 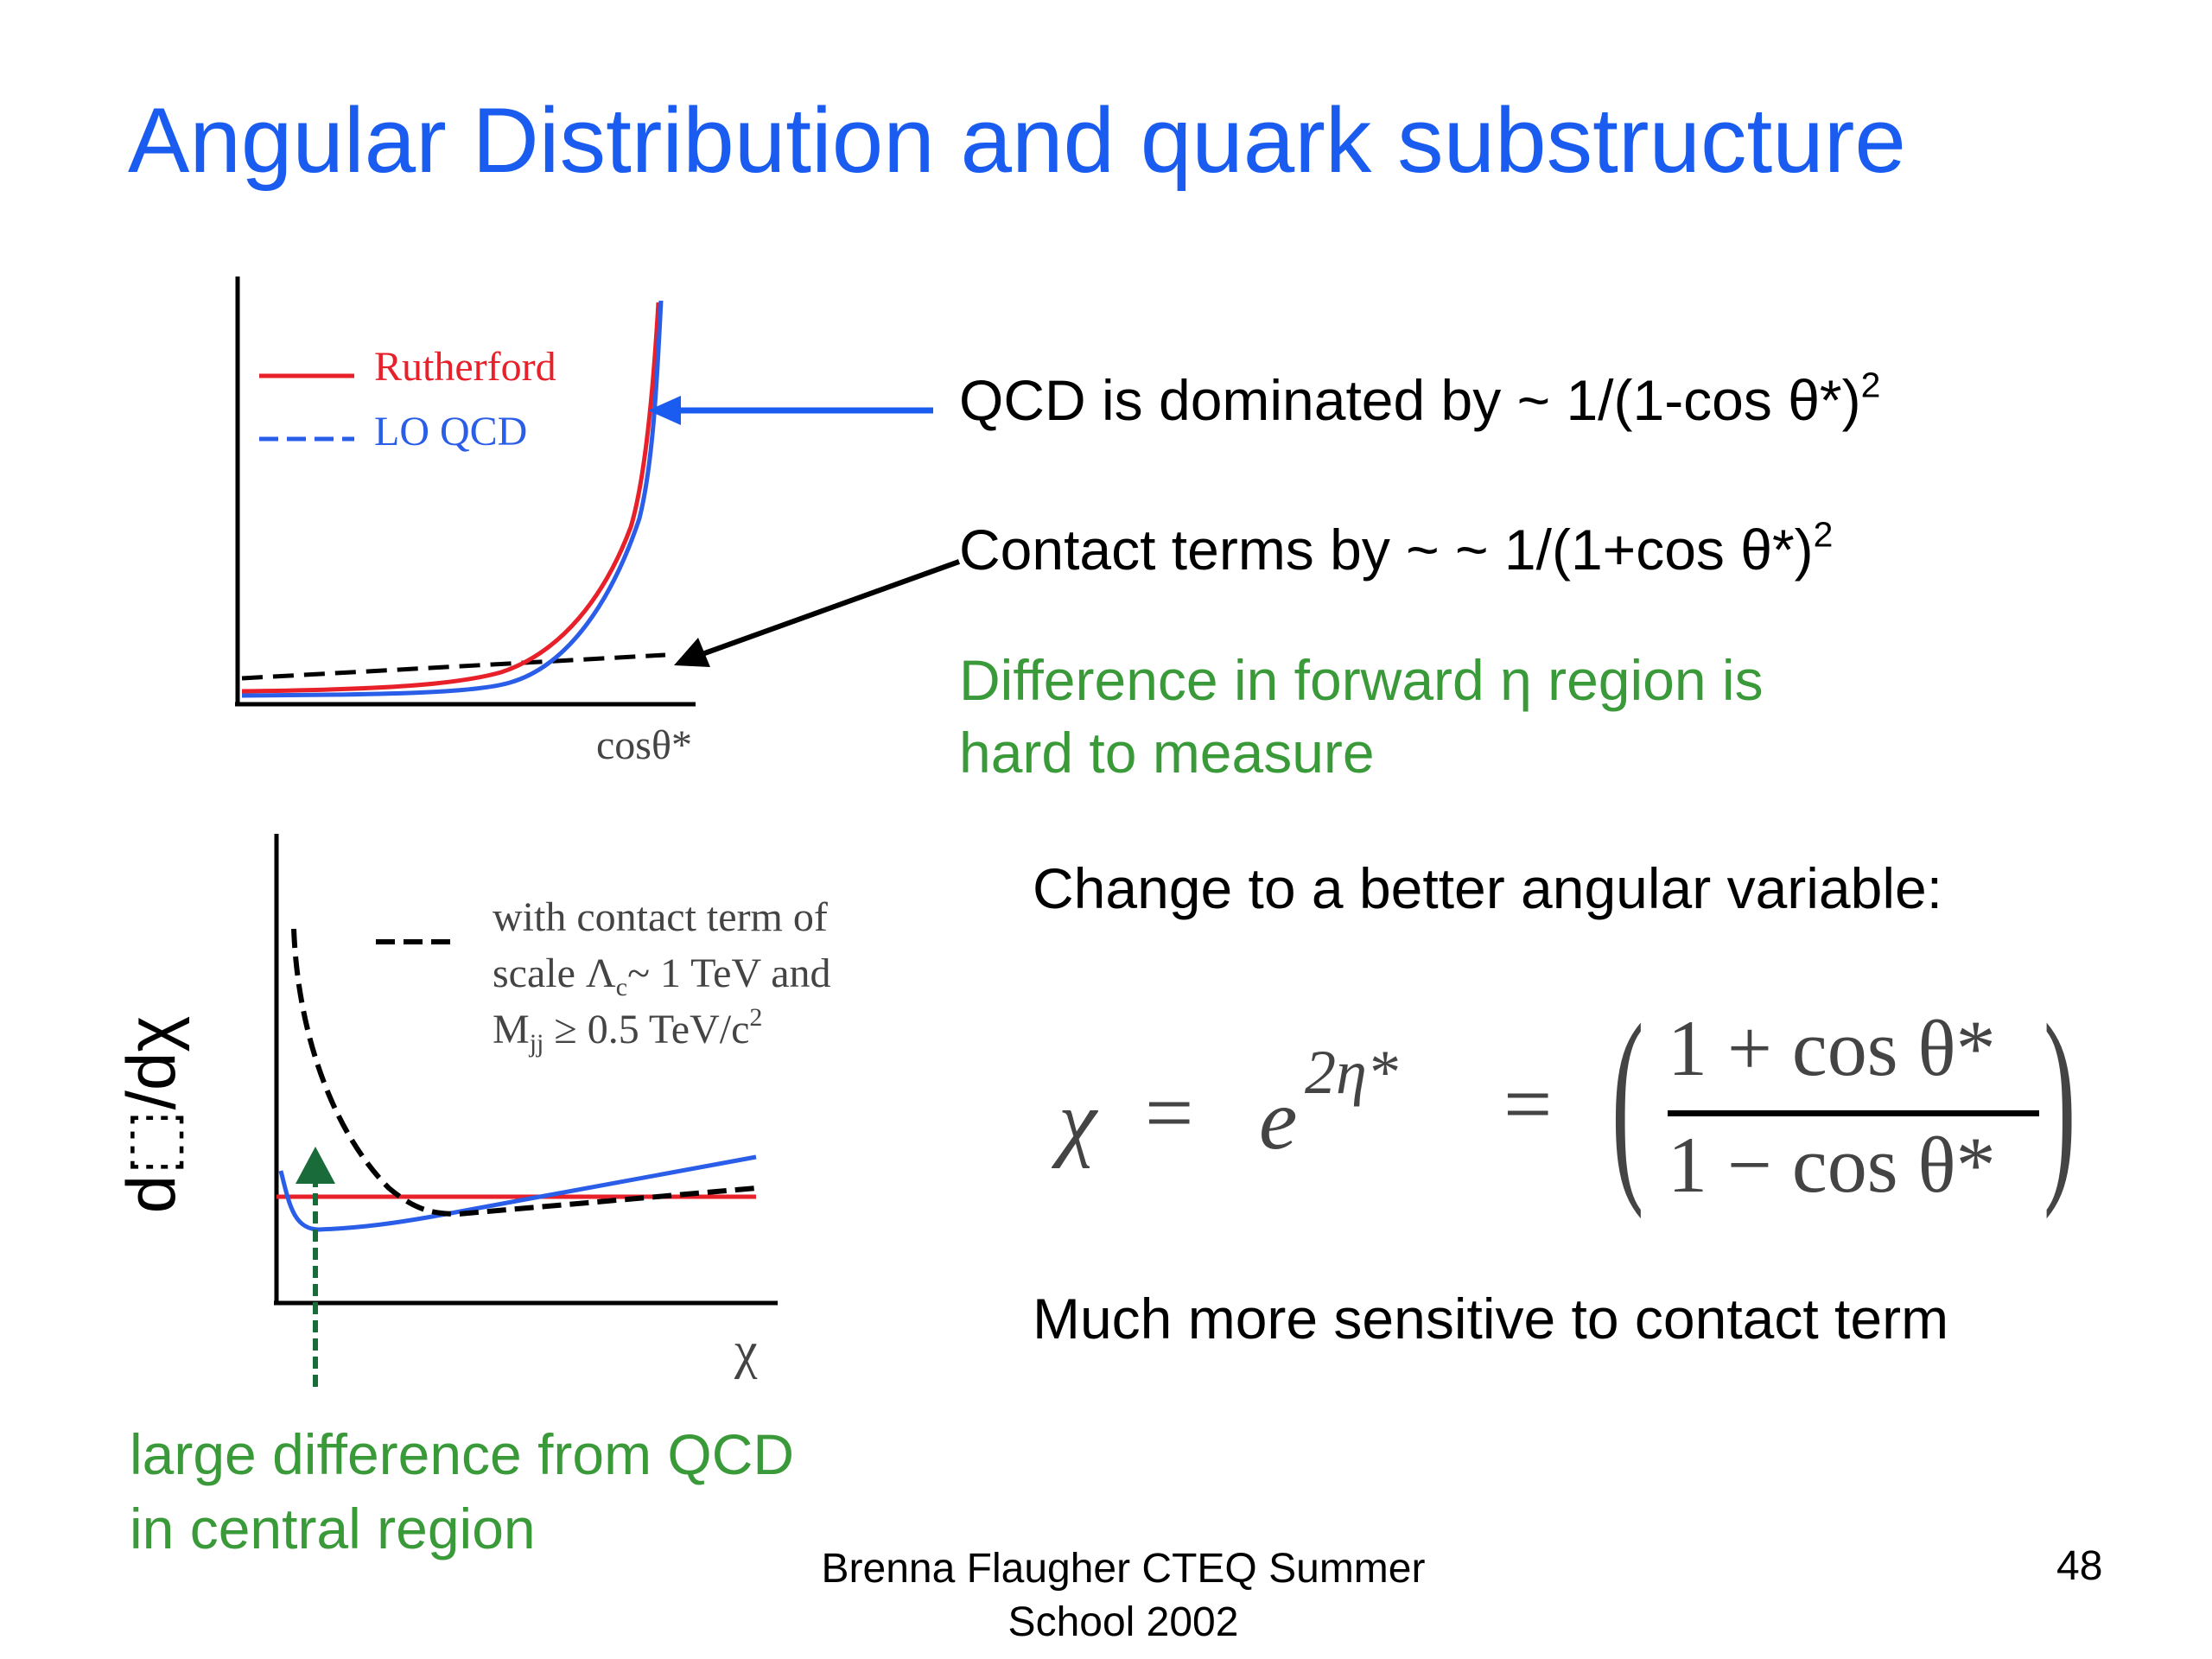 What do you see at coordinates (1832, 1048) in the screenshot?
I see `formula-numerator: 1 + cos θ*` at bounding box center [1832, 1048].